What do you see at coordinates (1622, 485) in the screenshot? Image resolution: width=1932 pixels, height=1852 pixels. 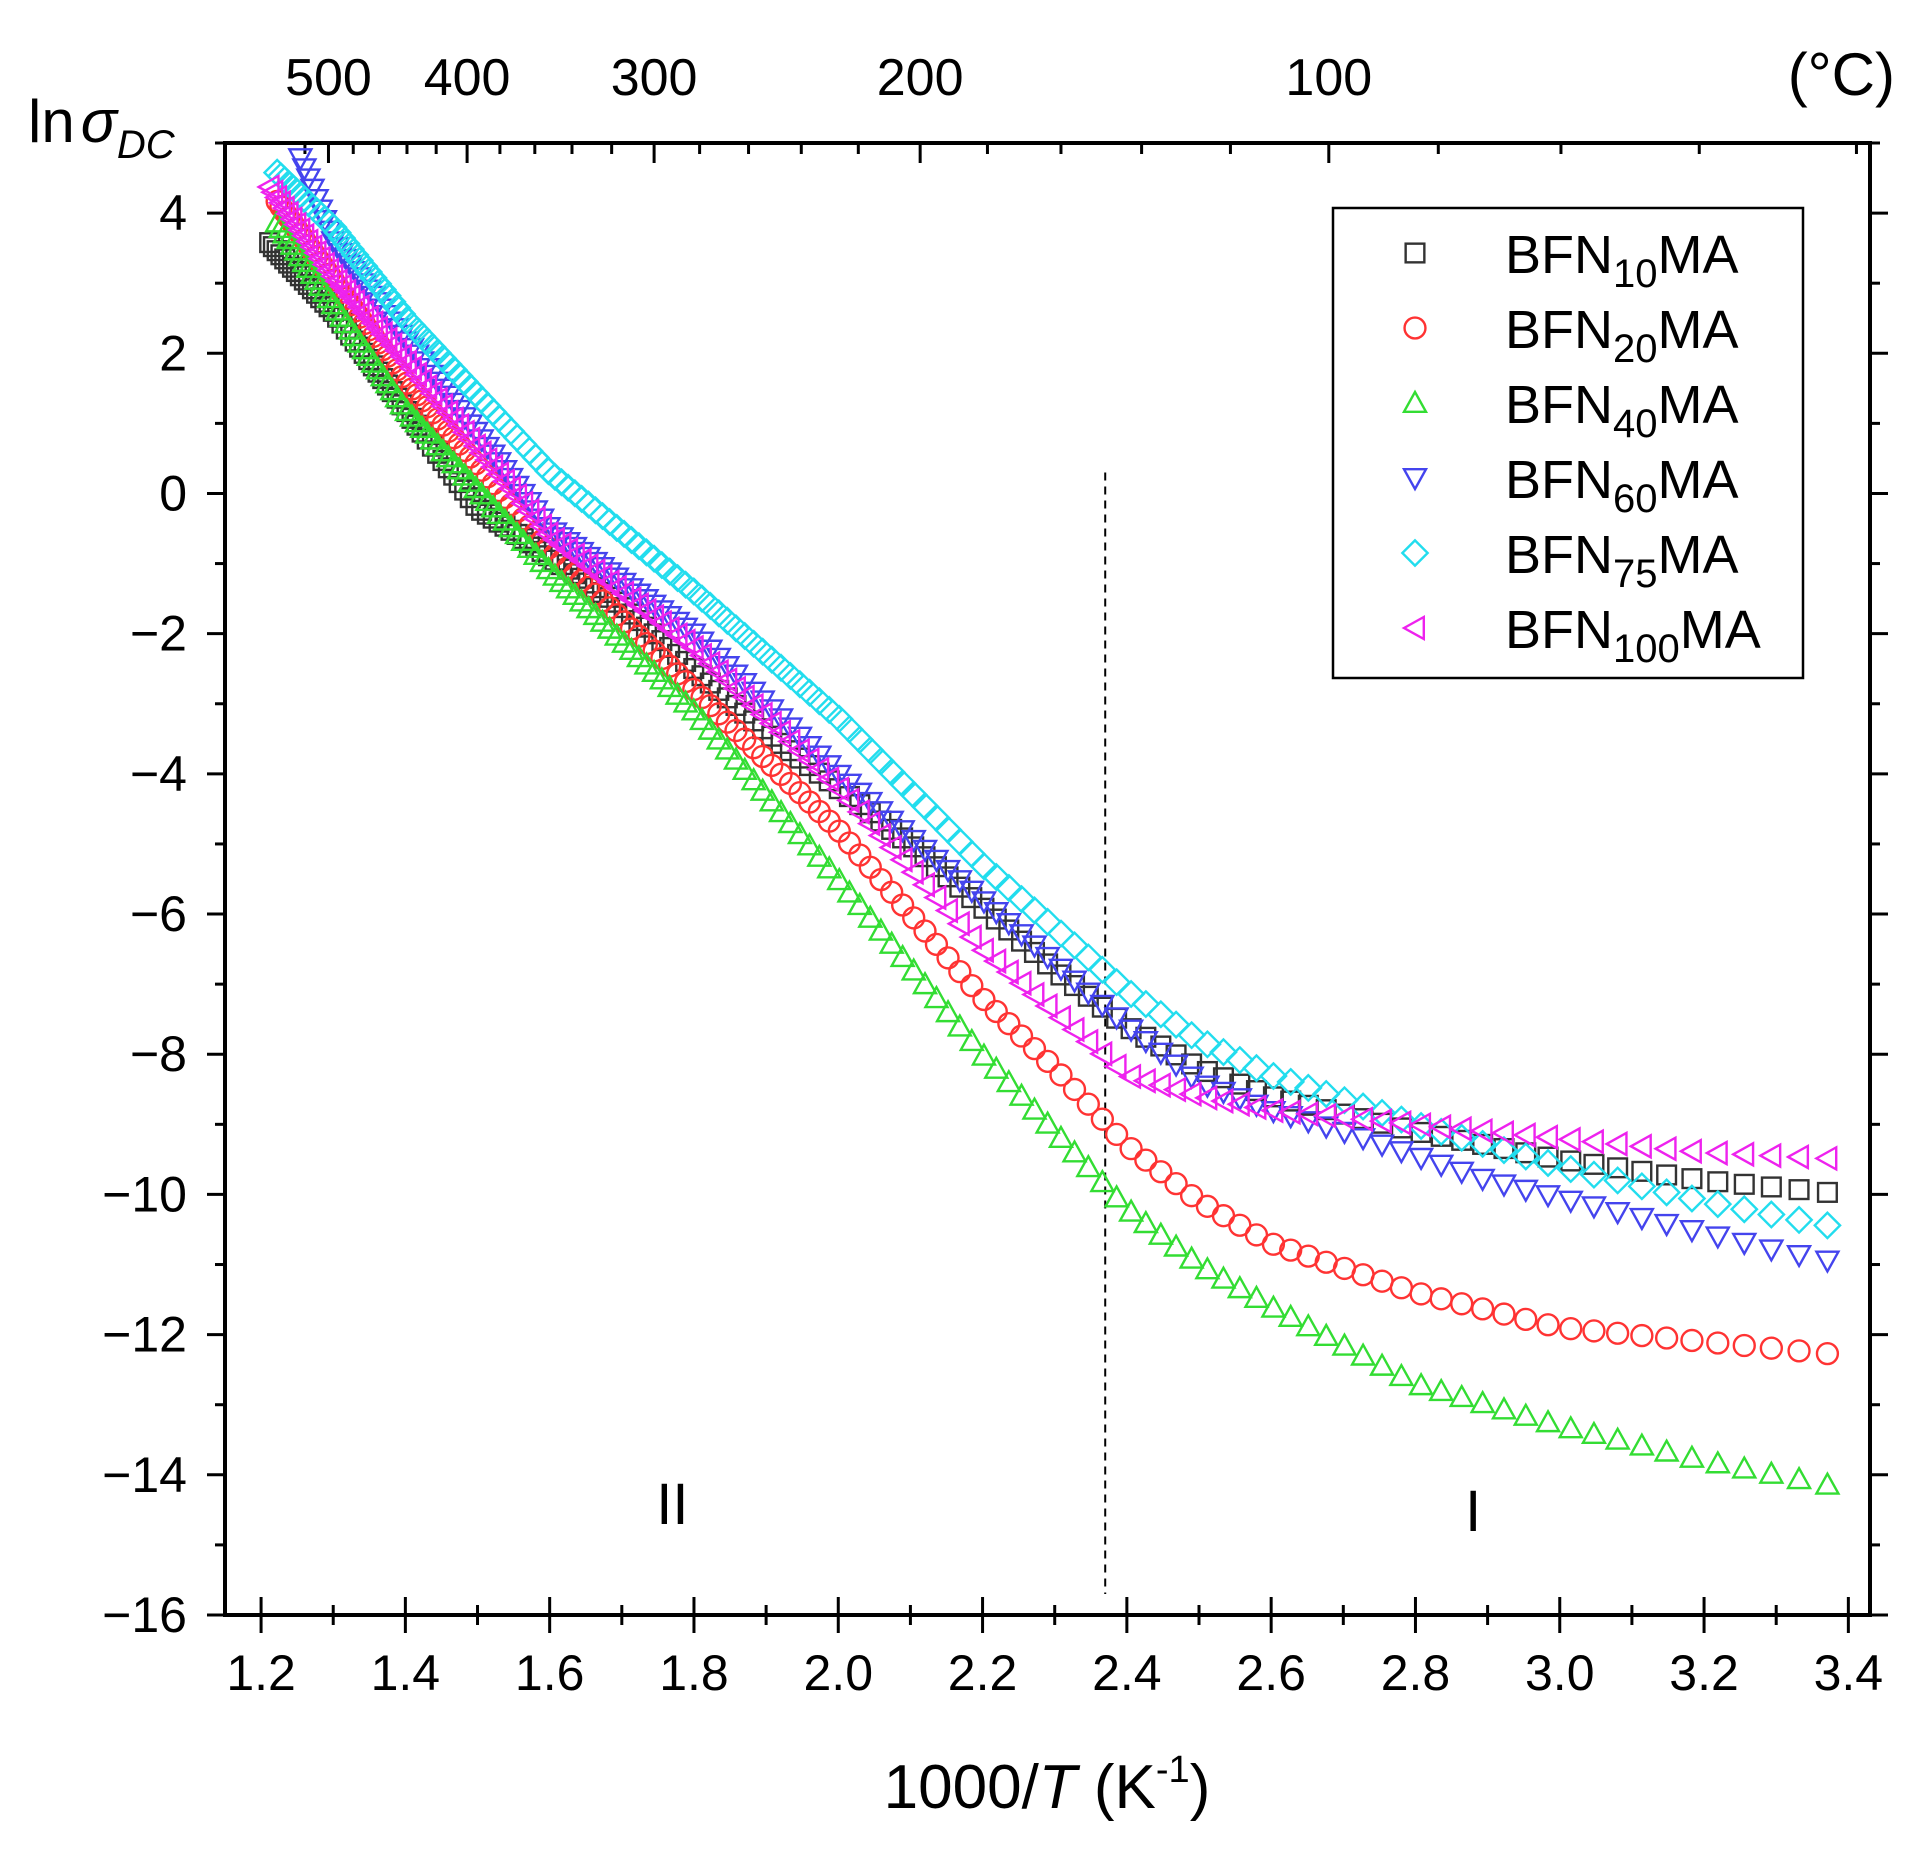 I see `legend-label: BFN60MA` at bounding box center [1622, 485].